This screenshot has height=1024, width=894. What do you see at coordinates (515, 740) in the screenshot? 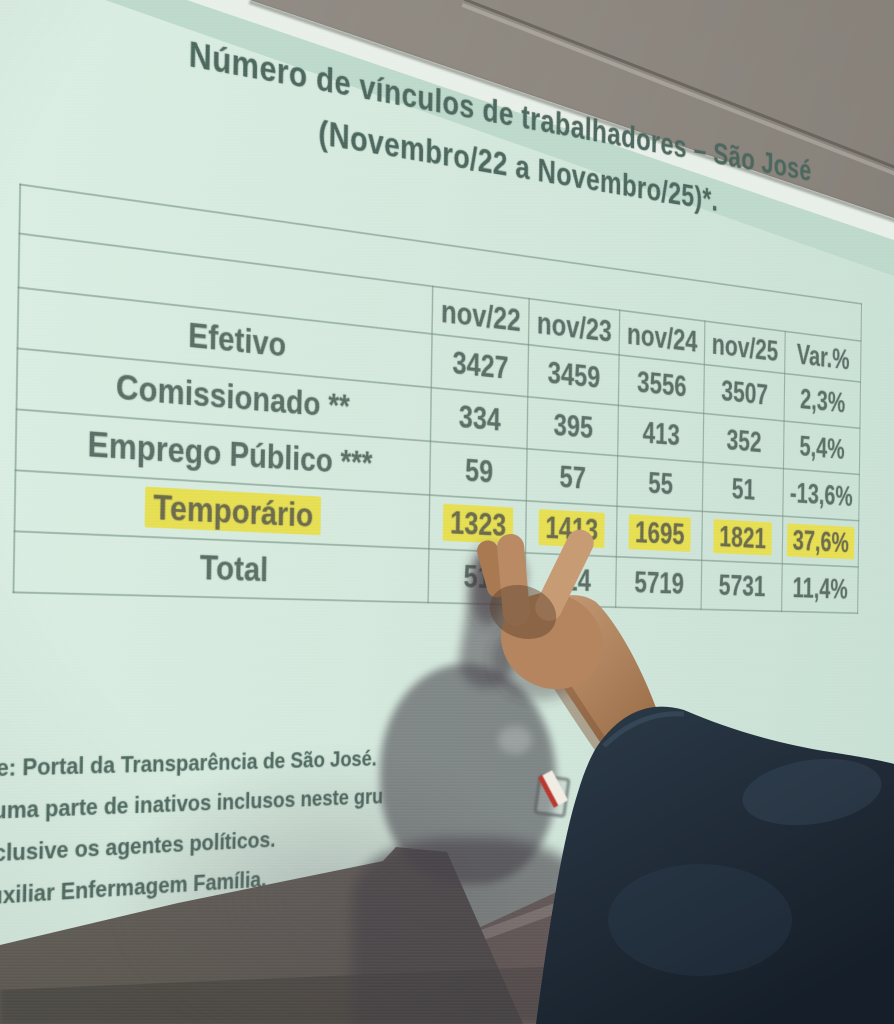
I see `shadow-hair-highlight` at bounding box center [515, 740].